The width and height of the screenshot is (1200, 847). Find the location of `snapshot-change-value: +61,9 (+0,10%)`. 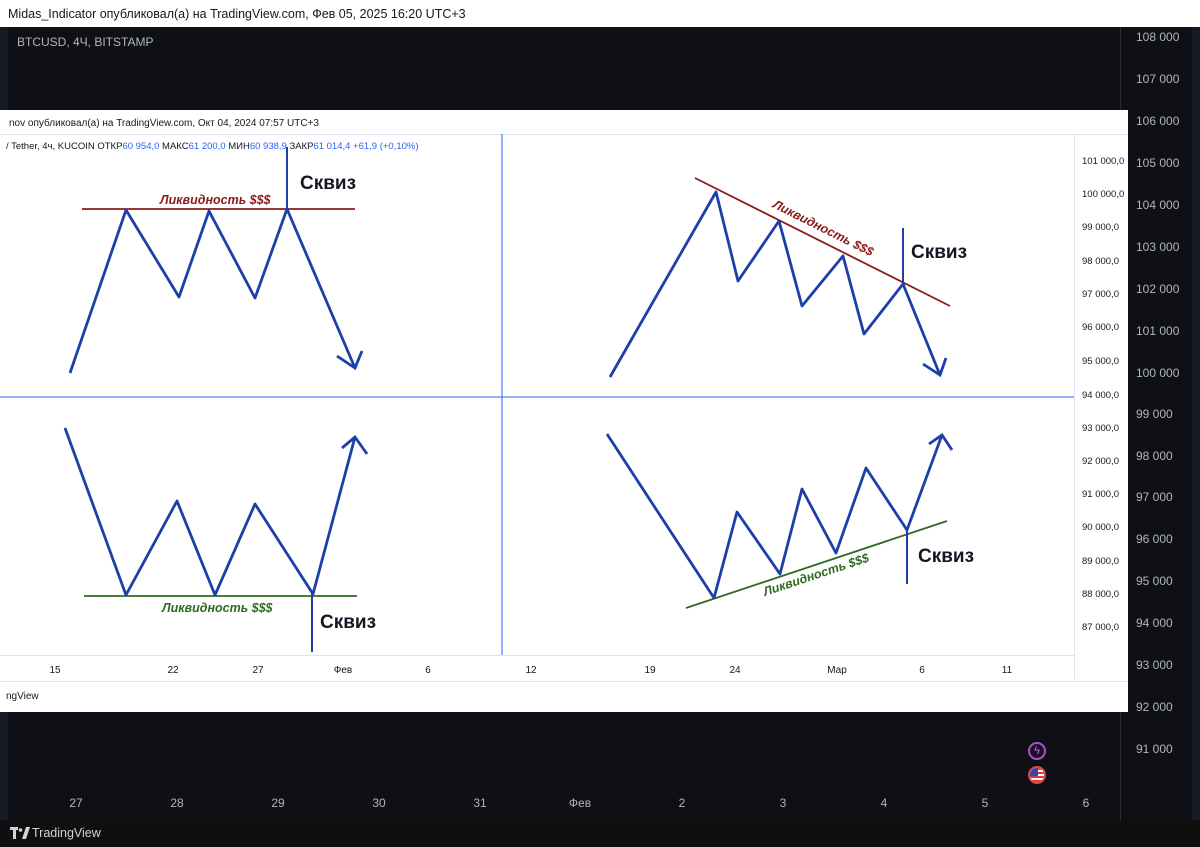

snapshot-change-value: +61,9 (+0,10%) is located at coordinates (384, 146).